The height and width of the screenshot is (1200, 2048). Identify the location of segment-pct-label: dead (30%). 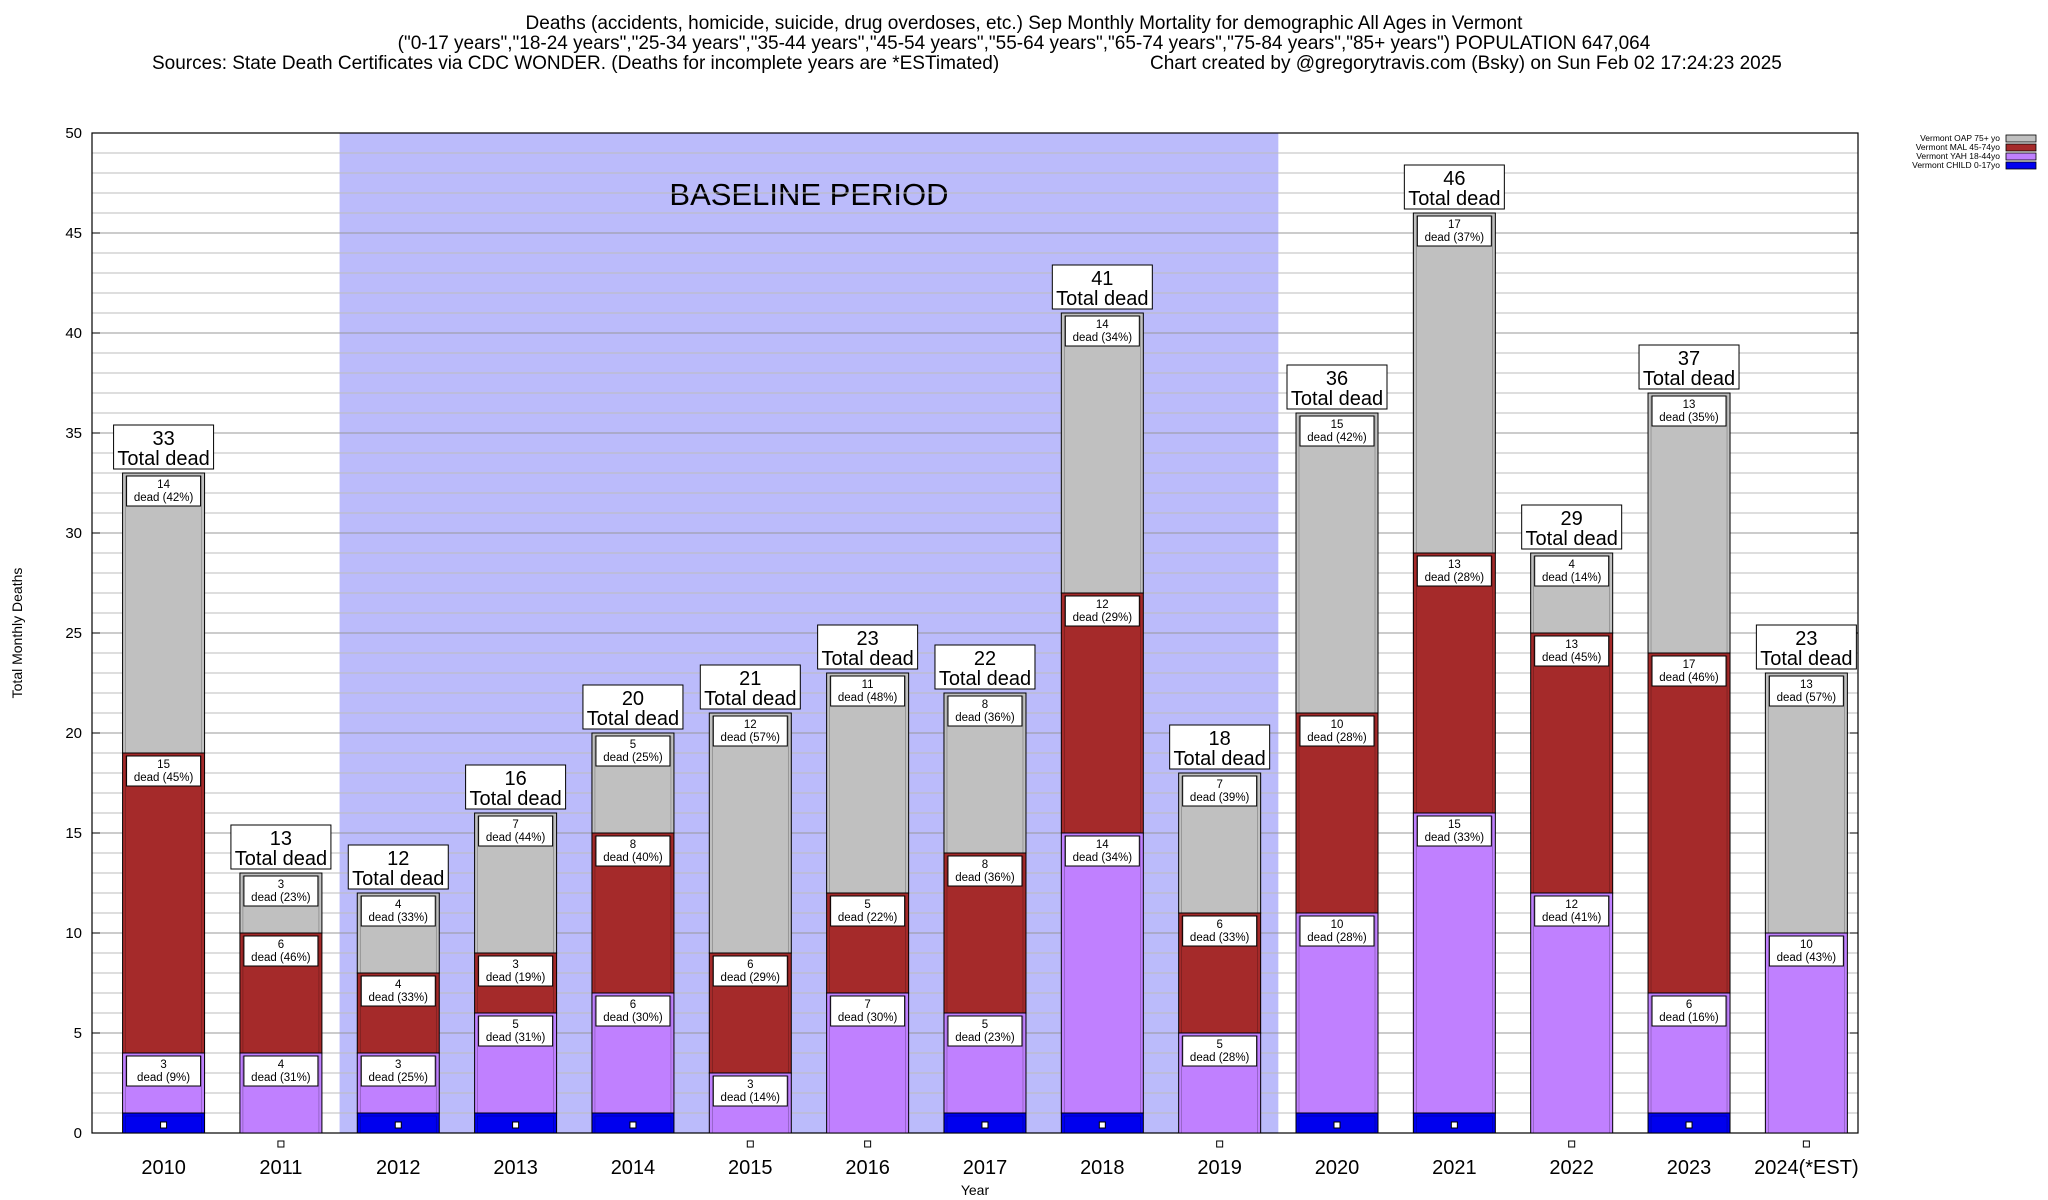
(868, 1018).